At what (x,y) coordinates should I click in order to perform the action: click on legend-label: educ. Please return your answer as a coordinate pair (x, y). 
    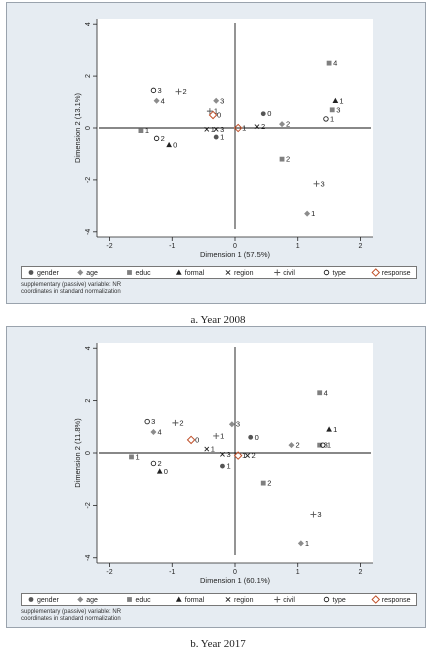
    Looking at the image, I should click on (144, 600).